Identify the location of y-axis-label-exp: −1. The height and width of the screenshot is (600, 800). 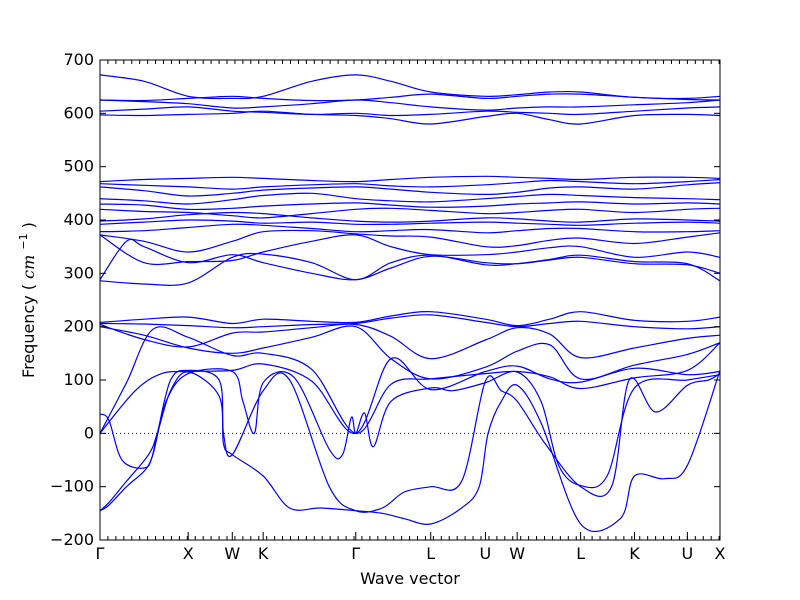
(23, 241).